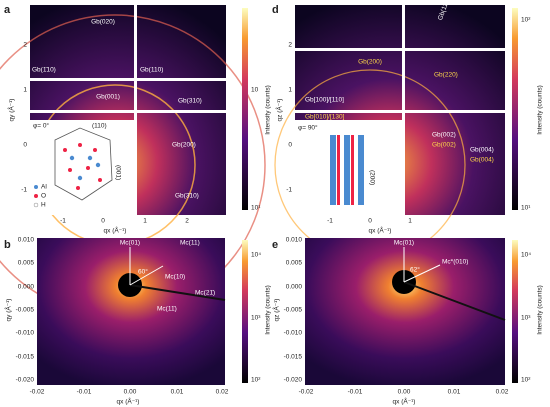 Image resolution: width=550 pixels, height=407 pixels. I want to click on panel-label: a, so click(7, 10).